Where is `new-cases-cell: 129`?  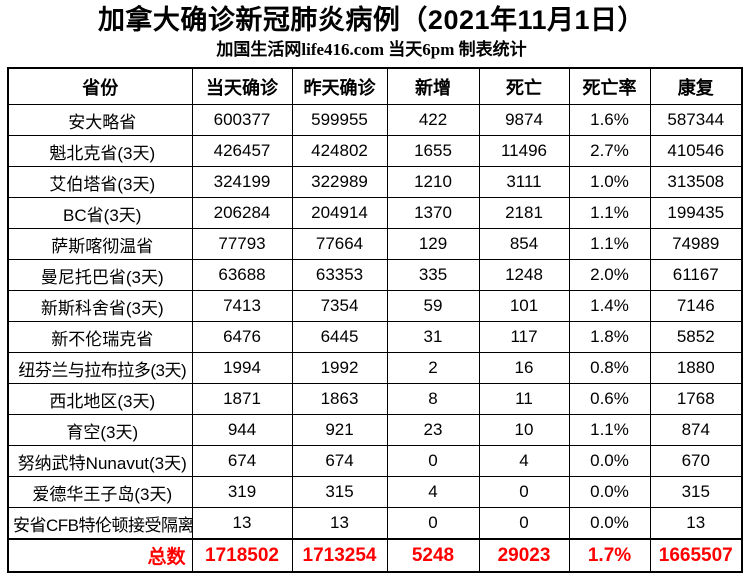
new-cases-cell: 129 is located at coordinates (433, 244).